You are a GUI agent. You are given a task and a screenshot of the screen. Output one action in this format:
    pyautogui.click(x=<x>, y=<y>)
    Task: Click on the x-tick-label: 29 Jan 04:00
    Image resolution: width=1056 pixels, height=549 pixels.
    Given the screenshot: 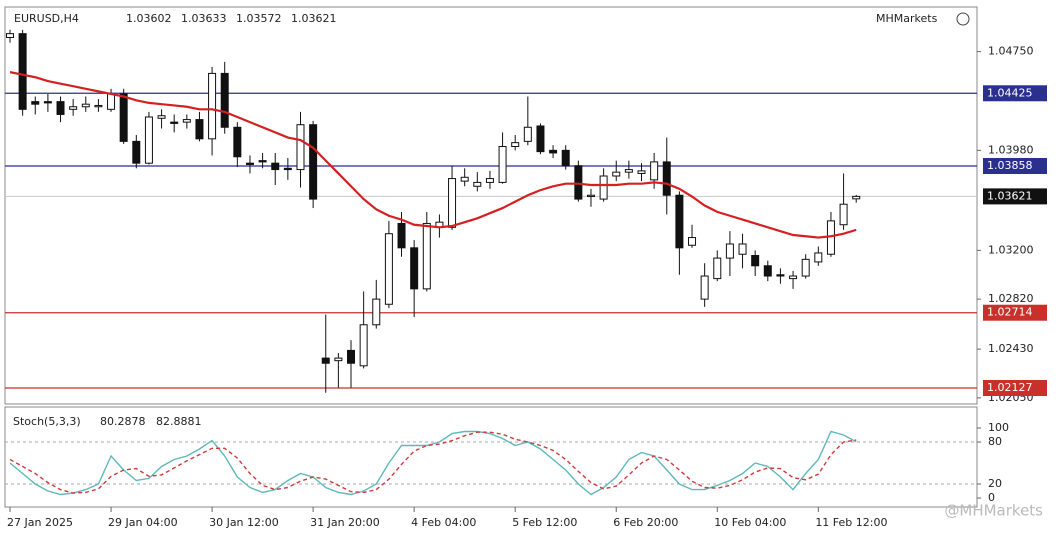 What is the action you would take?
    pyautogui.click(x=143, y=522)
    